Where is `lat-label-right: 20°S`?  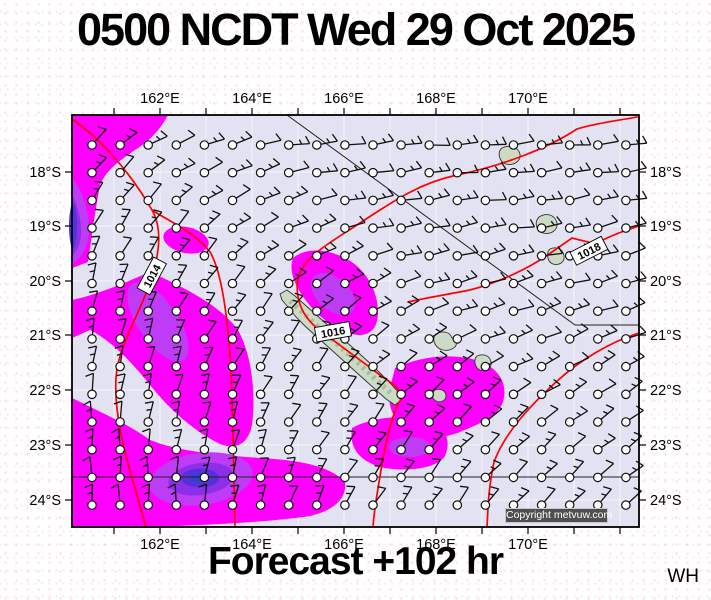 lat-label-right: 20°S is located at coordinates (666, 282).